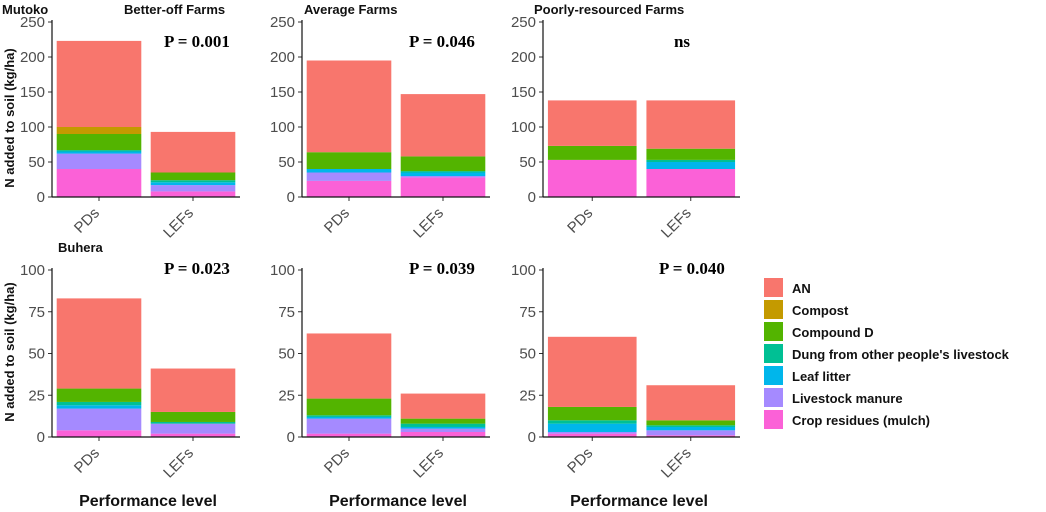 Image resolution: width=1046 pixels, height=512 pixels. I want to click on legend-label: Crop residues (mulch), so click(861, 420).